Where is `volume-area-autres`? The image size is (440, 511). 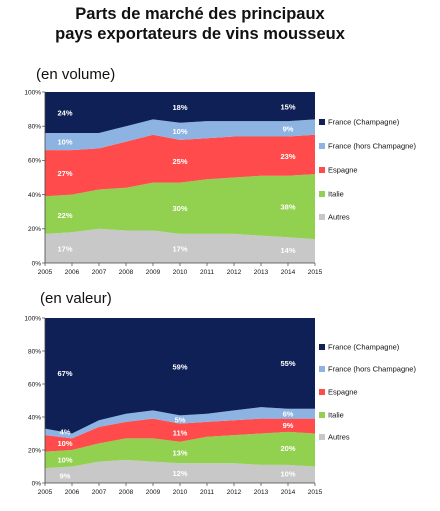 volume-area-autres is located at coordinates (180, 245).